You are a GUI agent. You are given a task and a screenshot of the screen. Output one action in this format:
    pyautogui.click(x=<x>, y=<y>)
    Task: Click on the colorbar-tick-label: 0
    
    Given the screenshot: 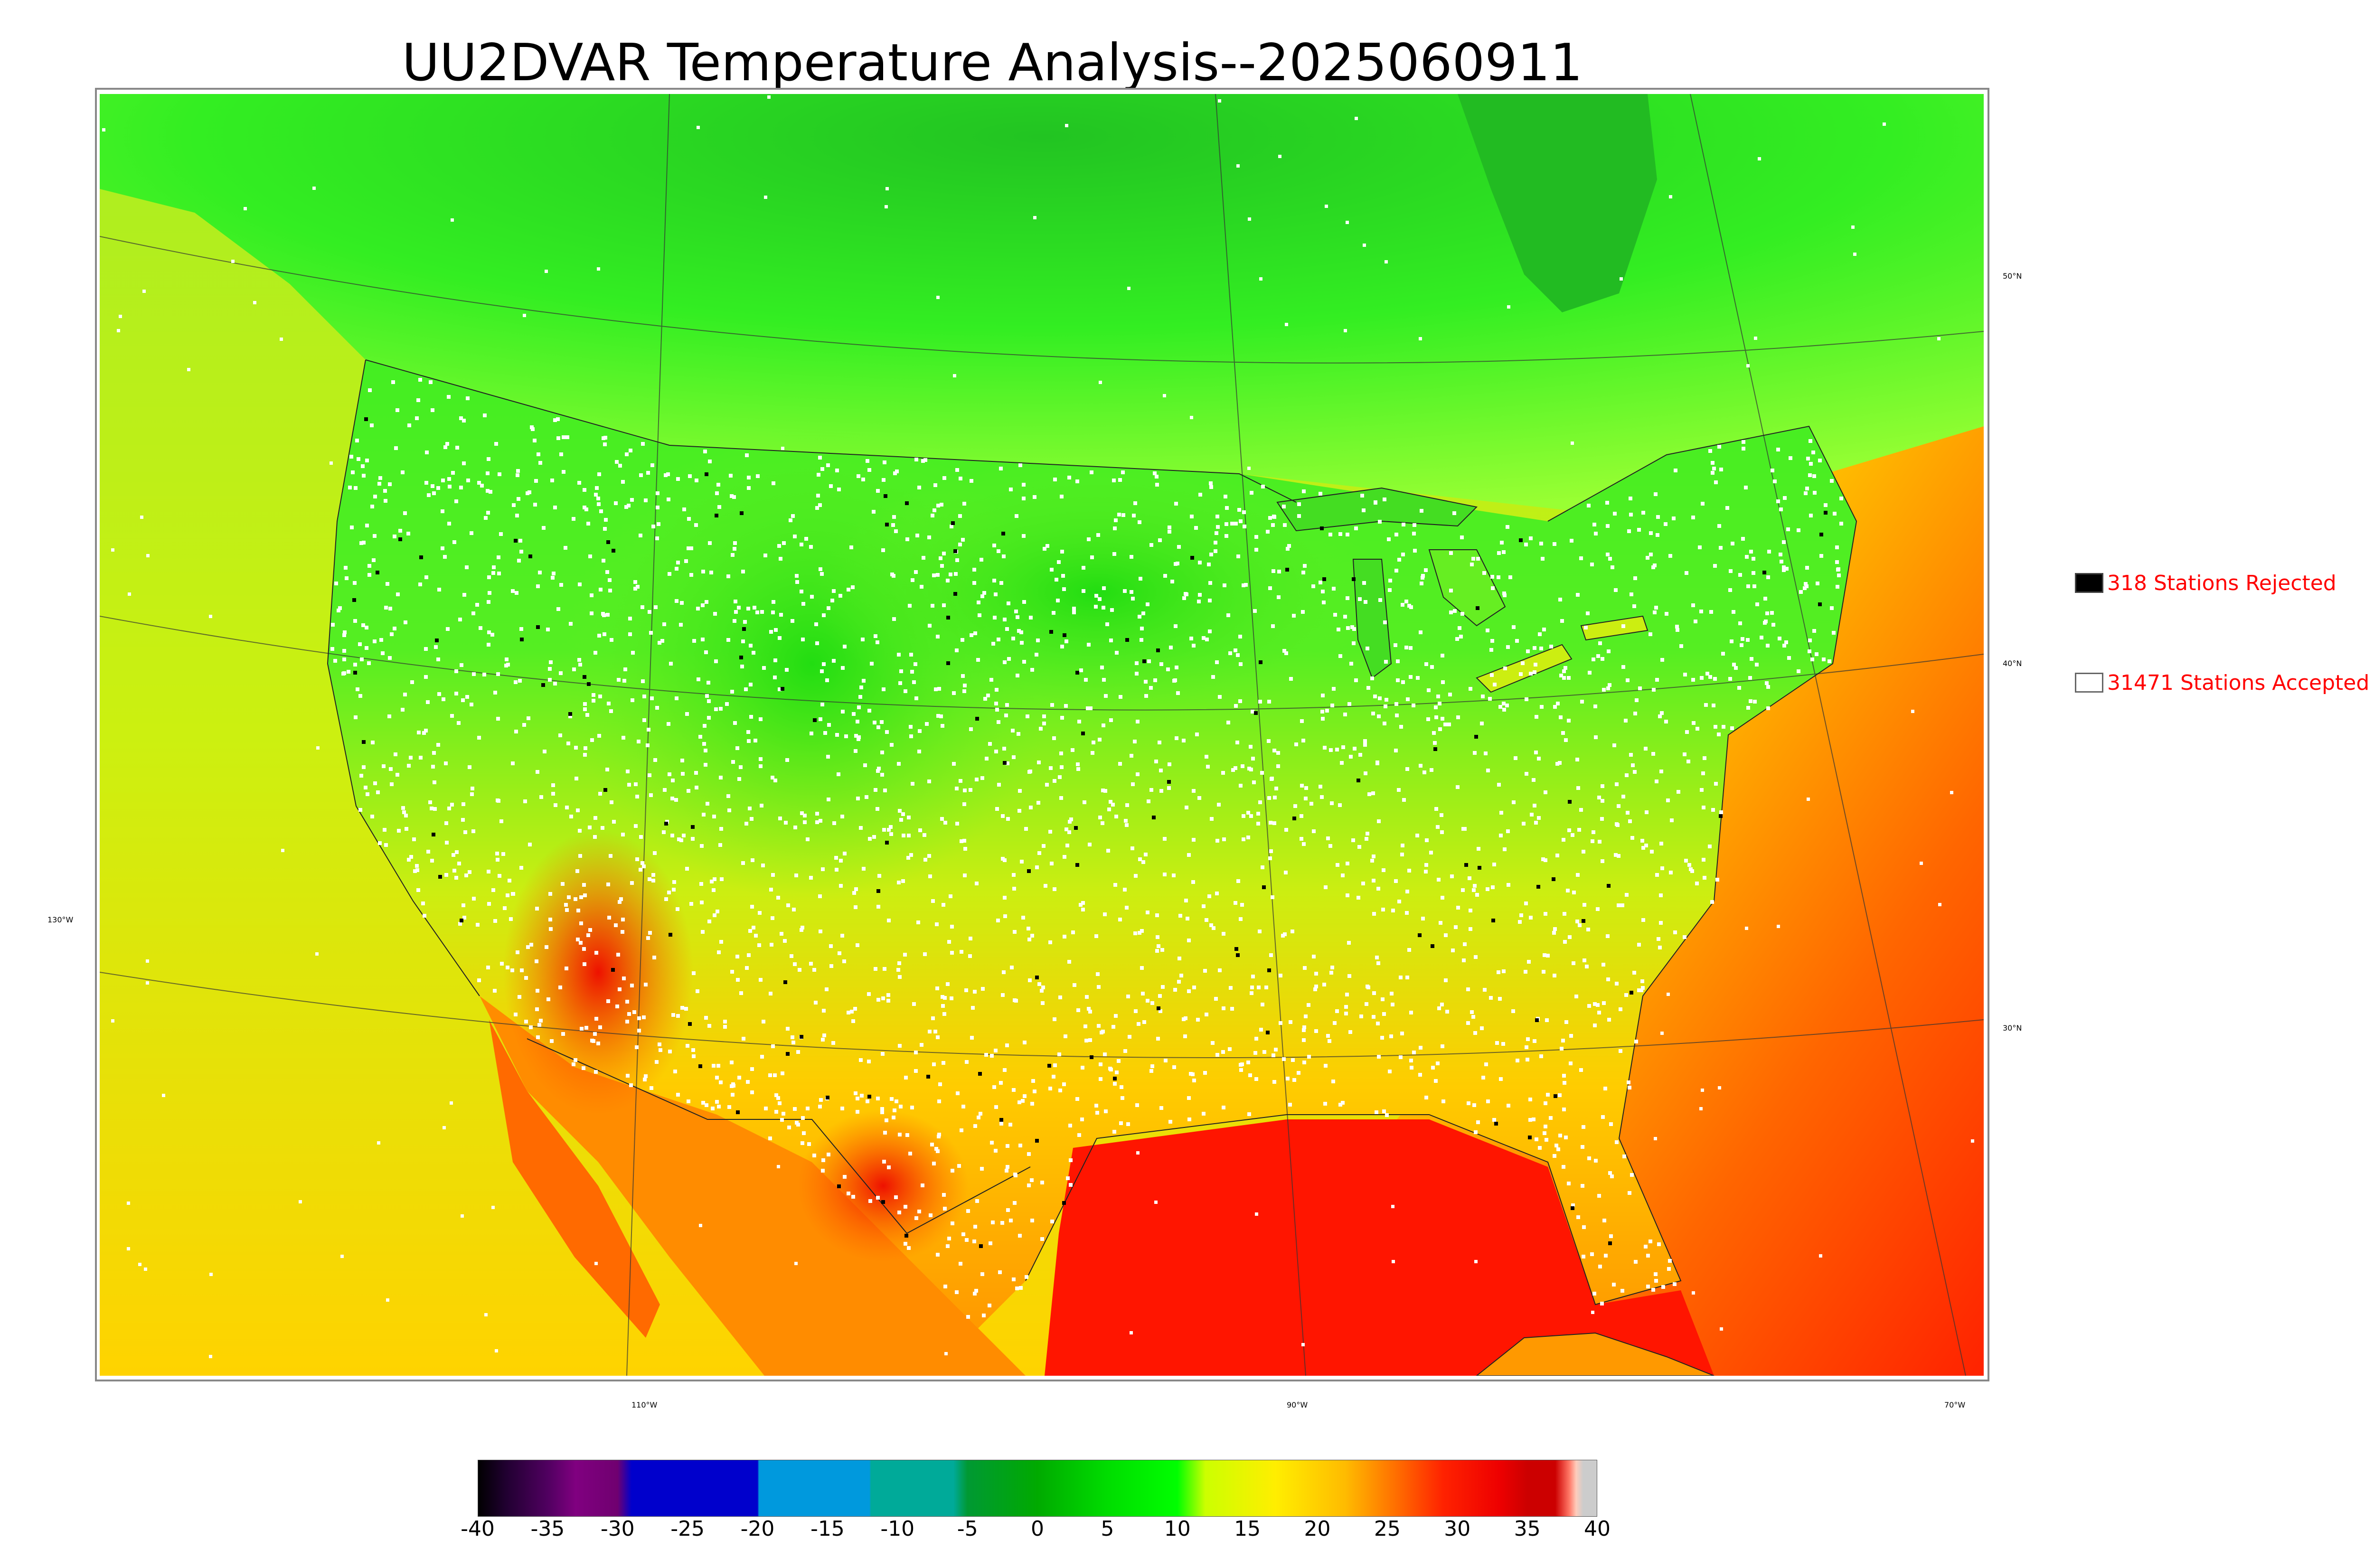 What is the action you would take?
    pyautogui.click(x=1037, y=1529)
    